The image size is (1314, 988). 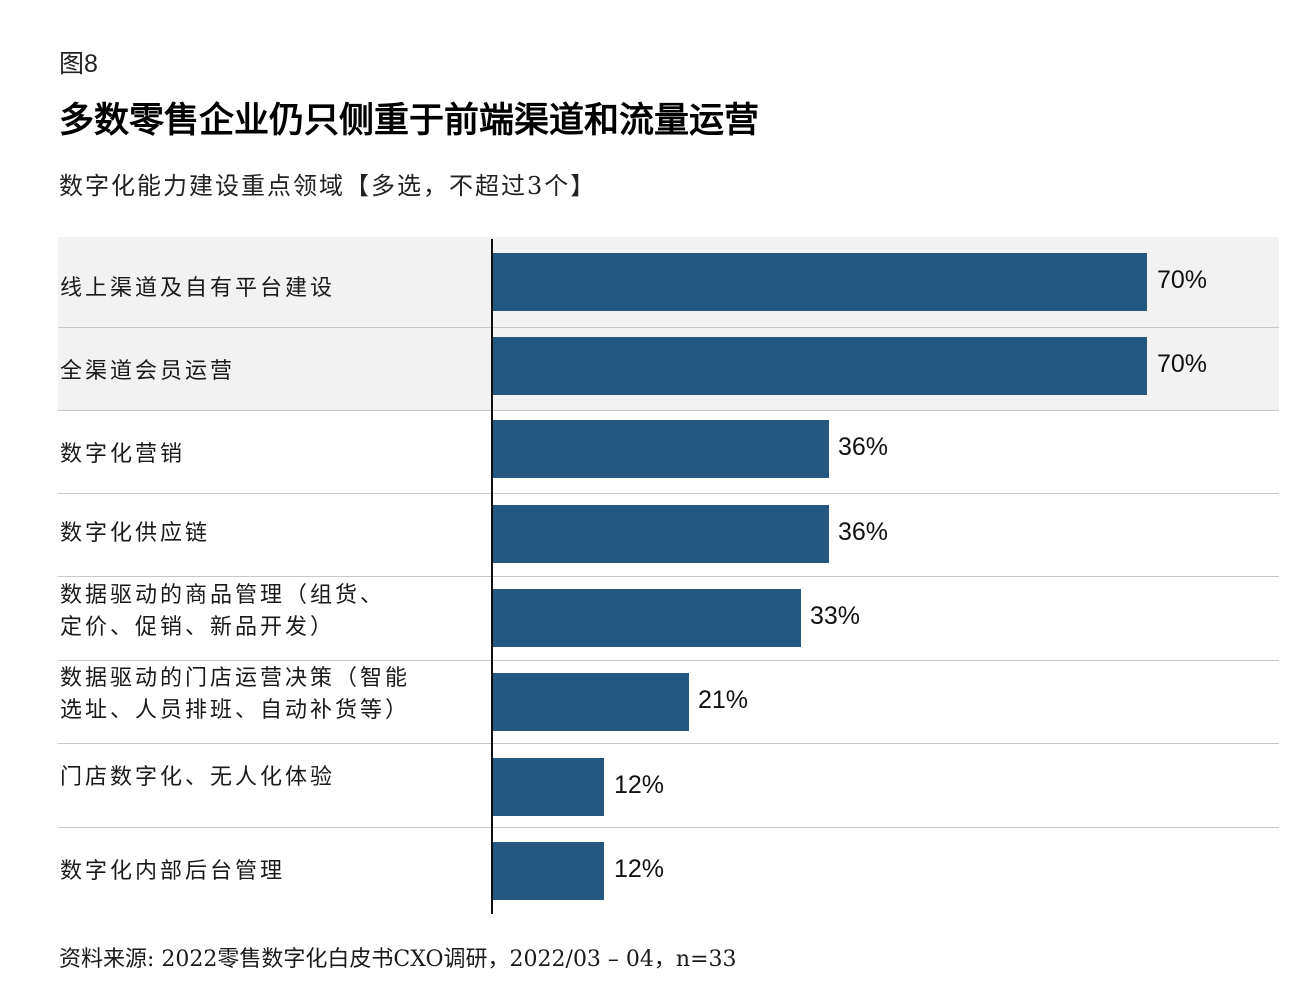 What do you see at coordinates (135, 533) in the screenshot?
I see `category-label-line: 数字化供应链` at bounding box center [135, 533].